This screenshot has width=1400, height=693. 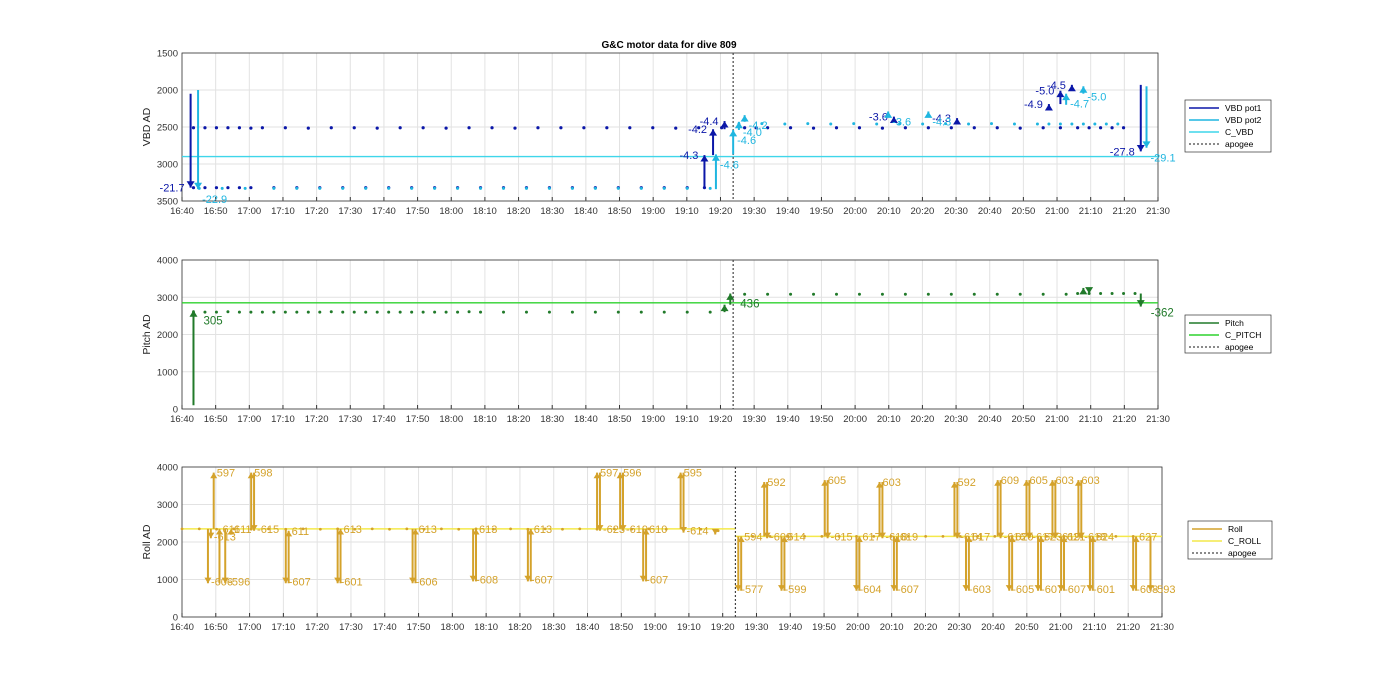 I want to click on roll-label: -601, so click(x=352, y=582).